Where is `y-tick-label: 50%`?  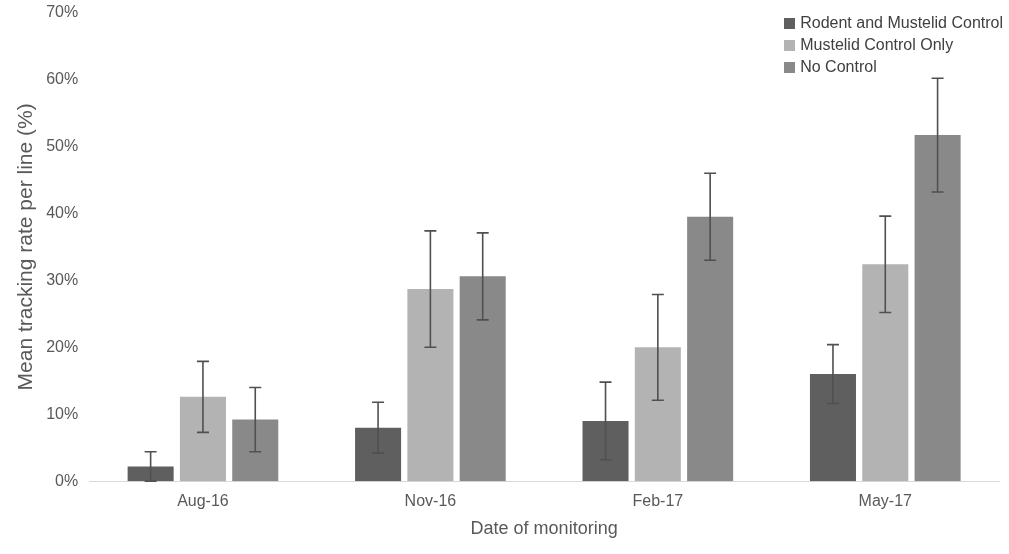 y-tick-label: 50% is located at coordinates (62, 145).